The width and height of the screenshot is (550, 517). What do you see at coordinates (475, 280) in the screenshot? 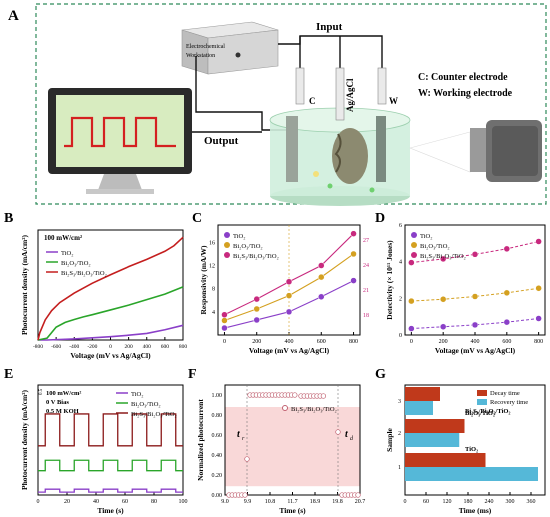
I see `d-axes-frame` at bounding box center [475, 280].